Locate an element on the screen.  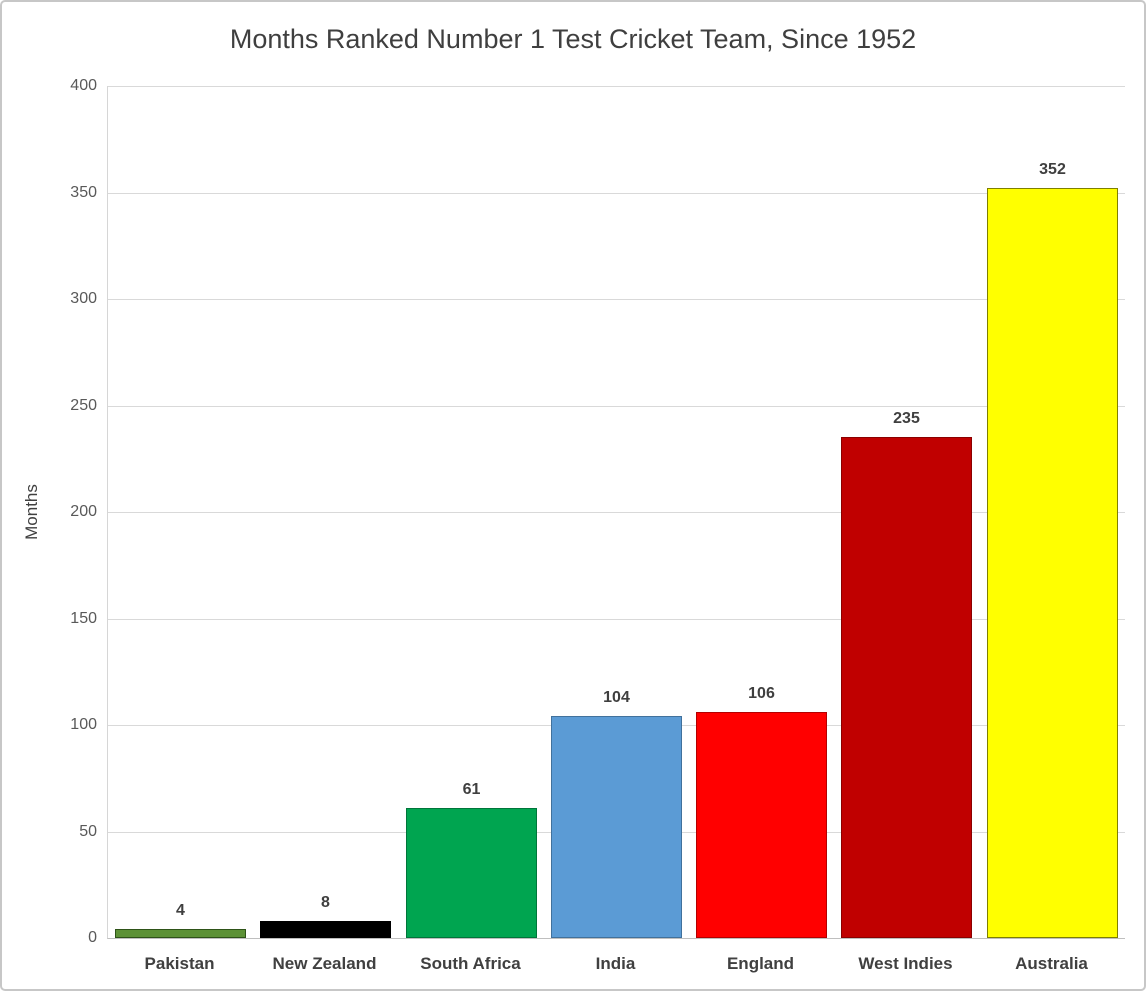
bar-slot-south-africa: 61 is located at coordinates (471, 859).